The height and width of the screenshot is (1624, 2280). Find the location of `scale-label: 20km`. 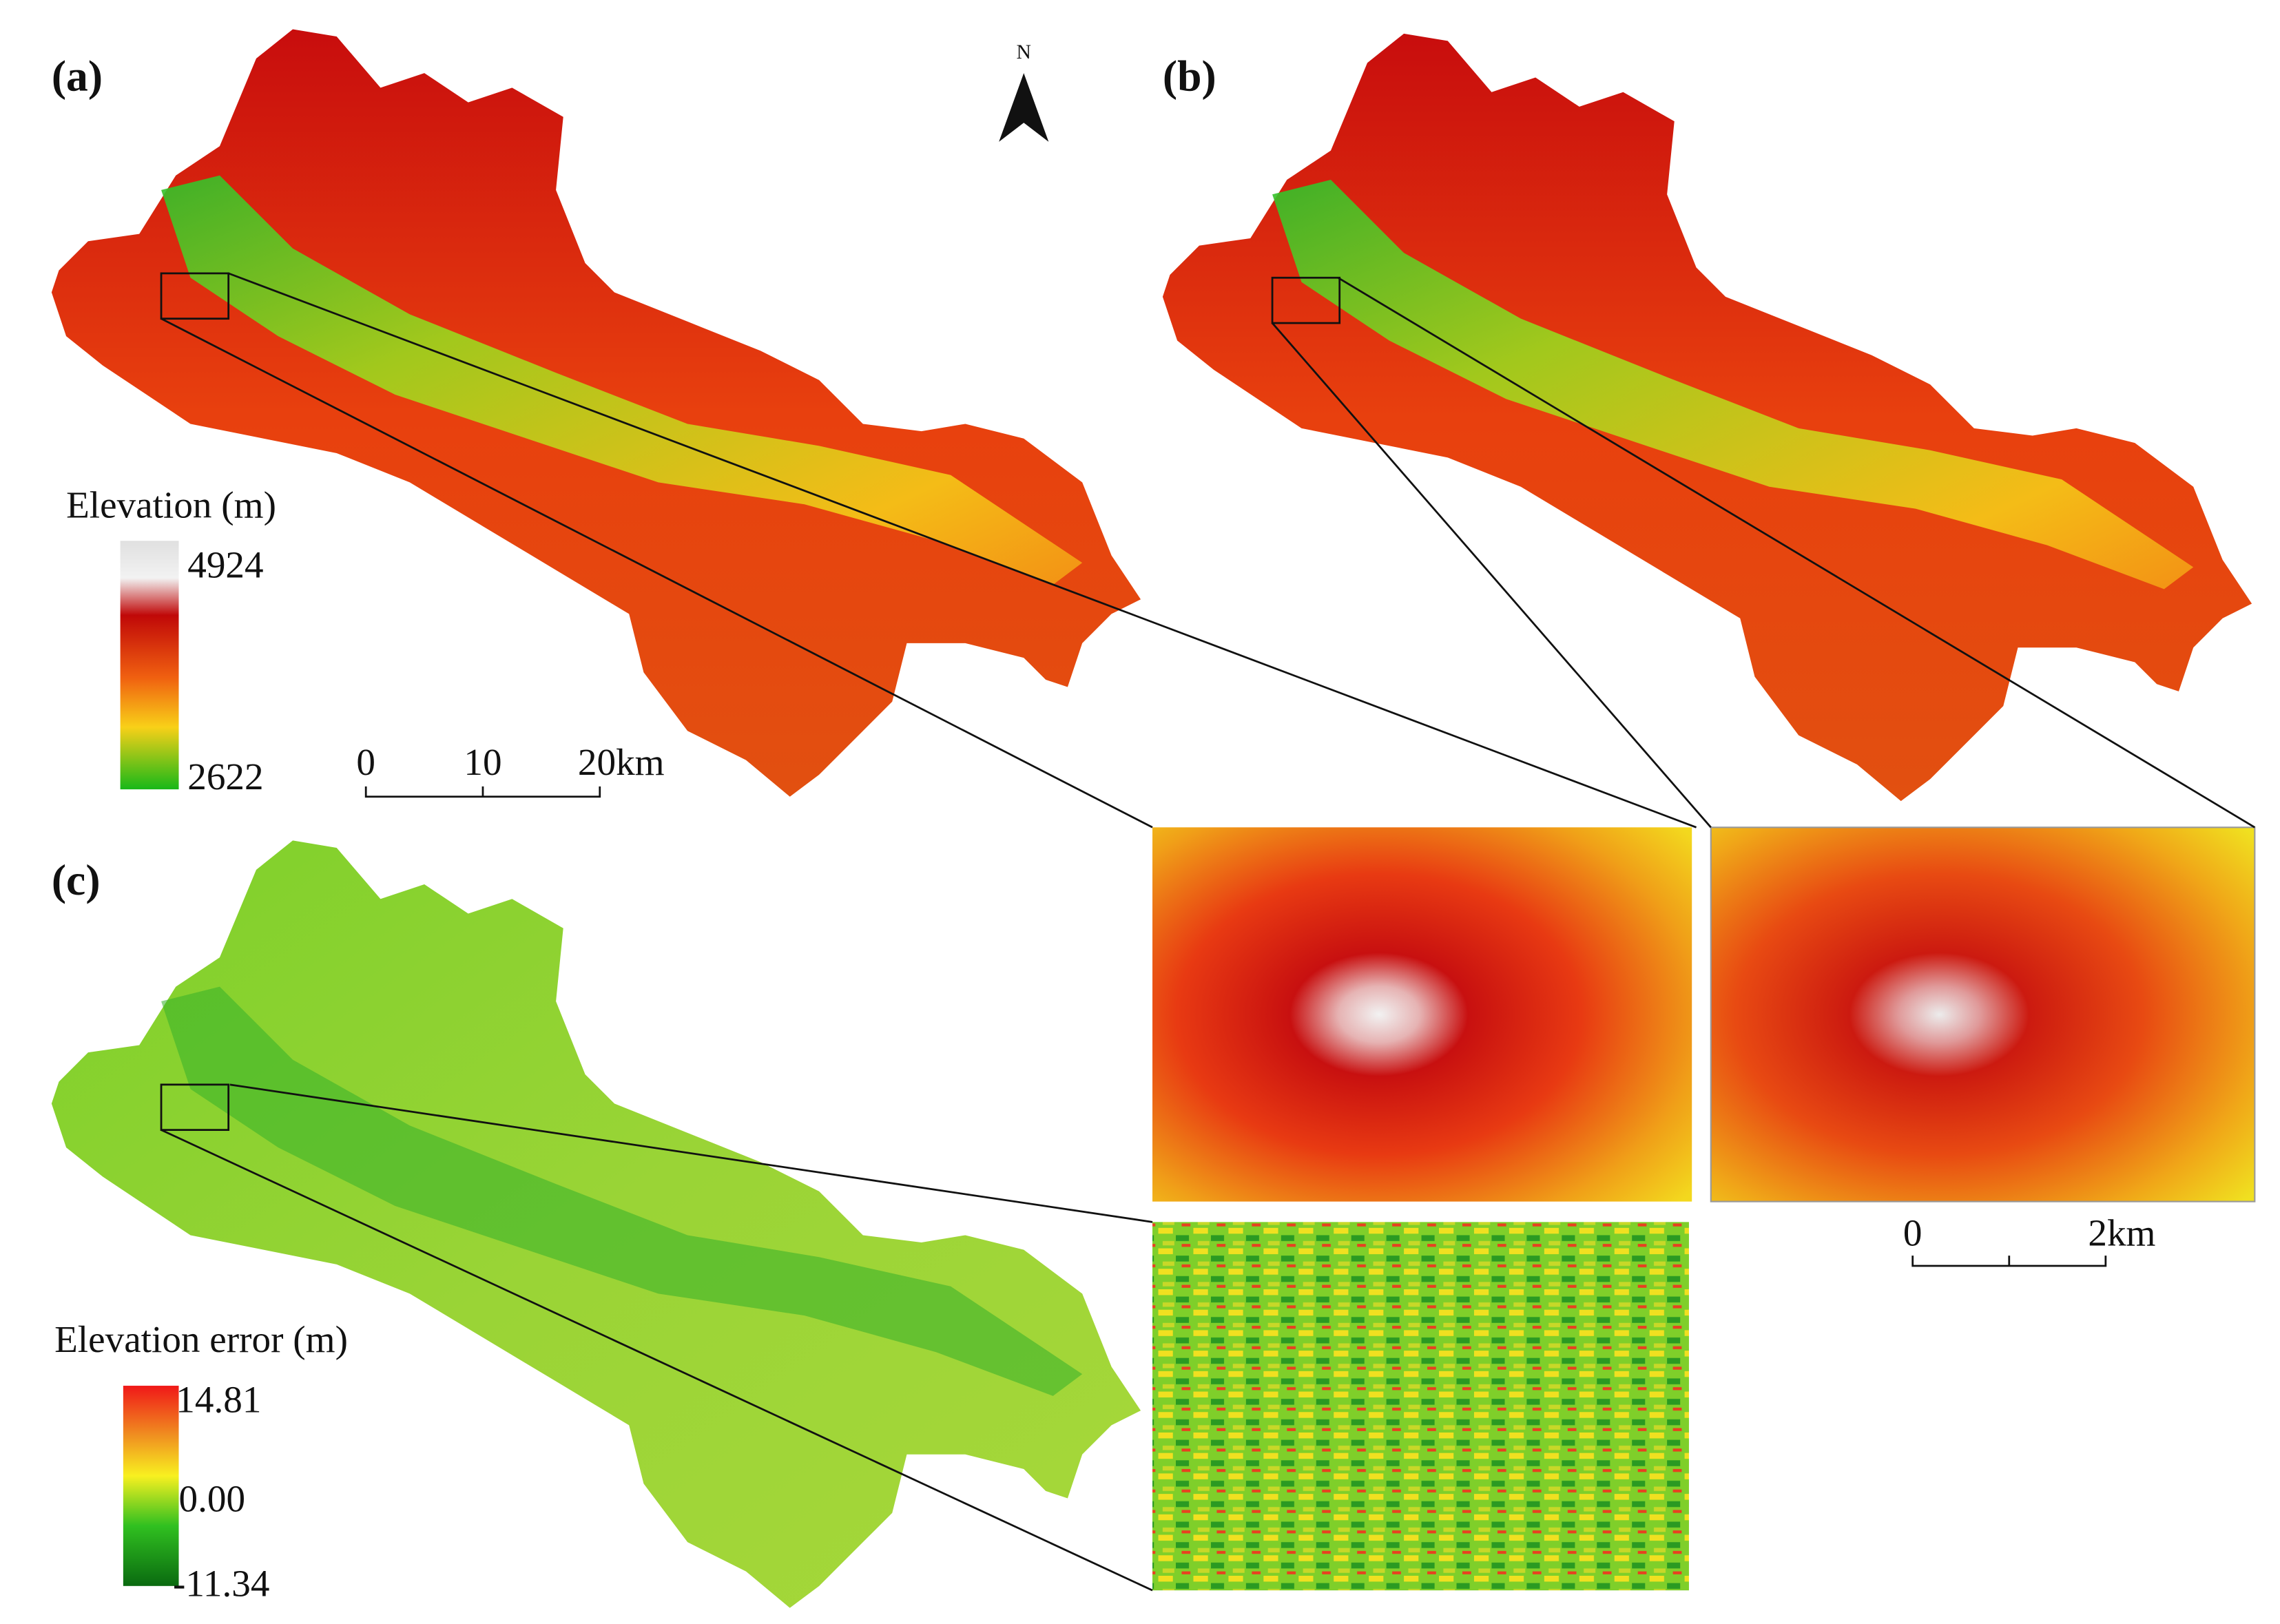

scale-label: 20km is located at coordinates (621, 762).